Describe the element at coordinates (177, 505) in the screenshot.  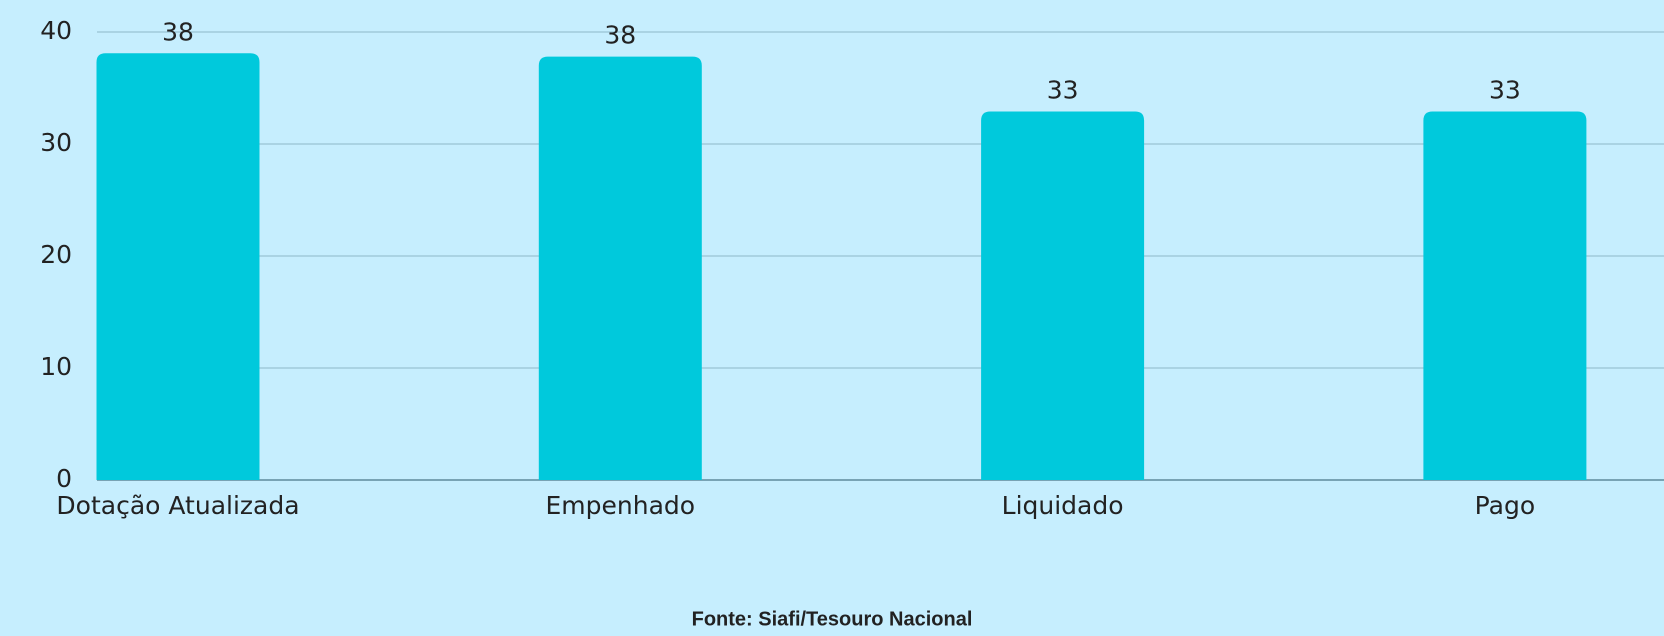
I see `x-tick-label: Dotação Atualizada` at that location.